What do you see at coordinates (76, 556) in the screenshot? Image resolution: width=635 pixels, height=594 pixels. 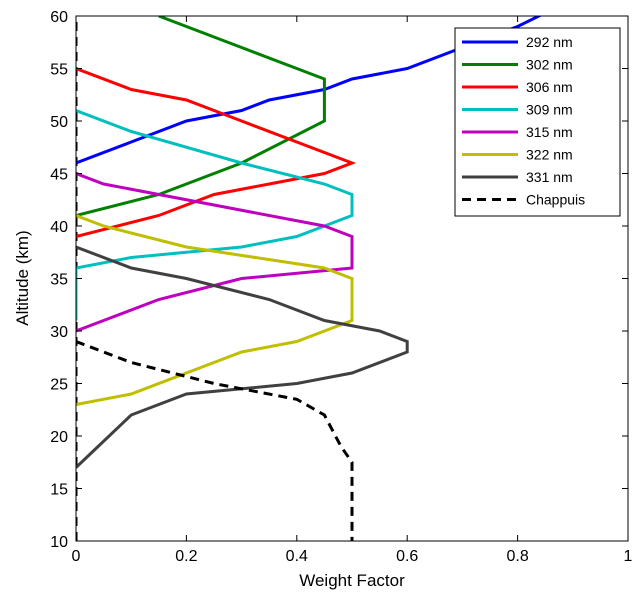 I see `x-tick-label: 0` at bounding box center [76, 556].